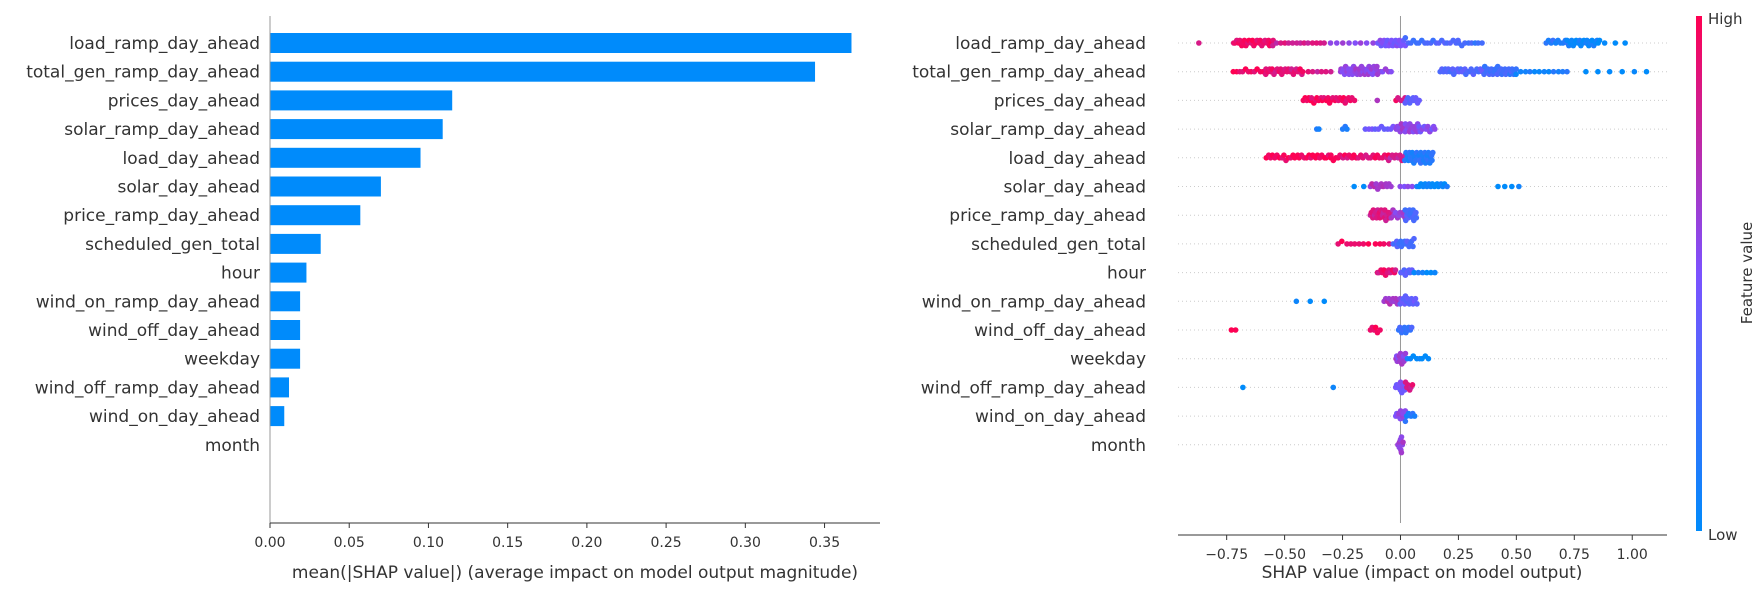  I want to click on swarm-x-tick-label: −0.25, so click(1342, 555).